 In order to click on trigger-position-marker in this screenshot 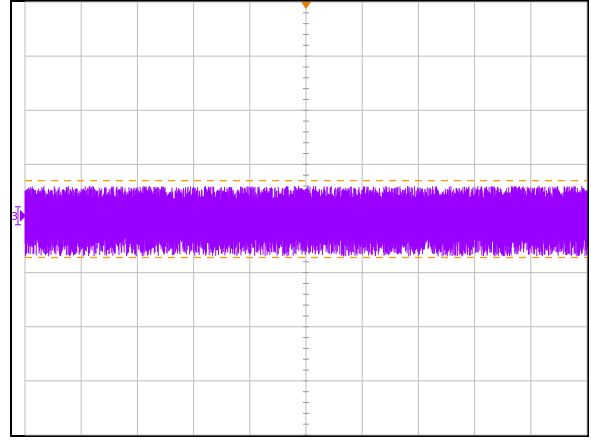, I will do `click(306, 5)`.